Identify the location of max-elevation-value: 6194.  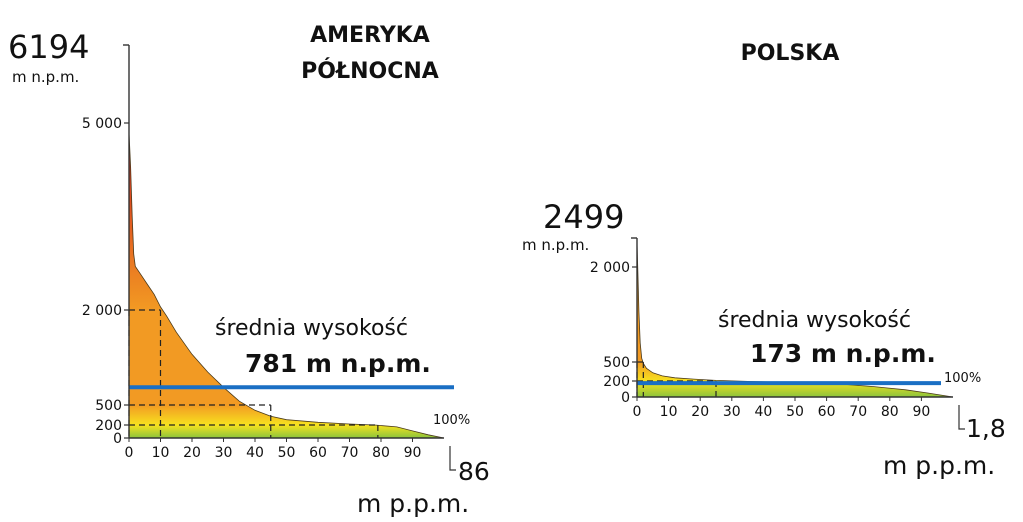
(48, 47).